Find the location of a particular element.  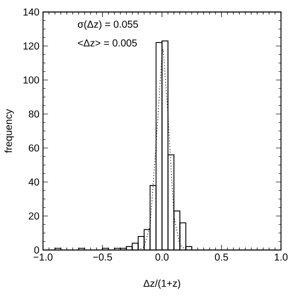

y-tick-label: 20 is located at coordinates (34, 216).